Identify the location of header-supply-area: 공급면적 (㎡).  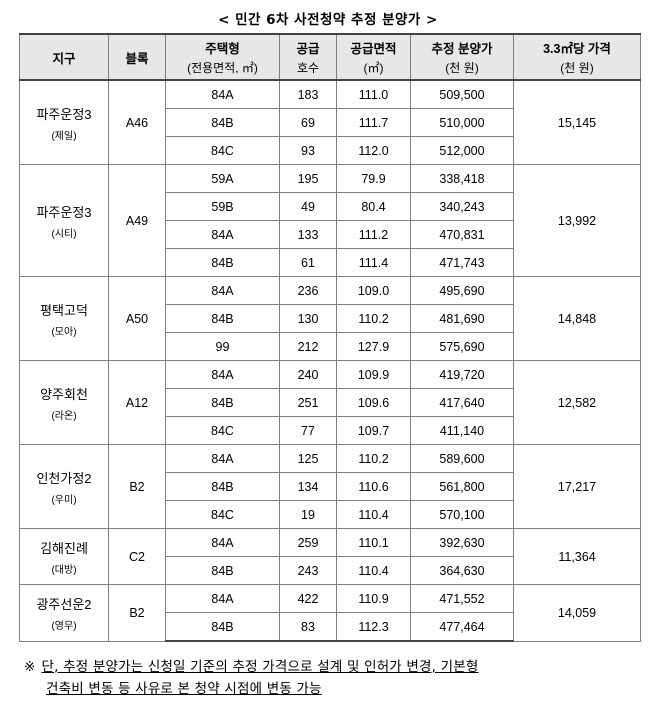
(373, 57).